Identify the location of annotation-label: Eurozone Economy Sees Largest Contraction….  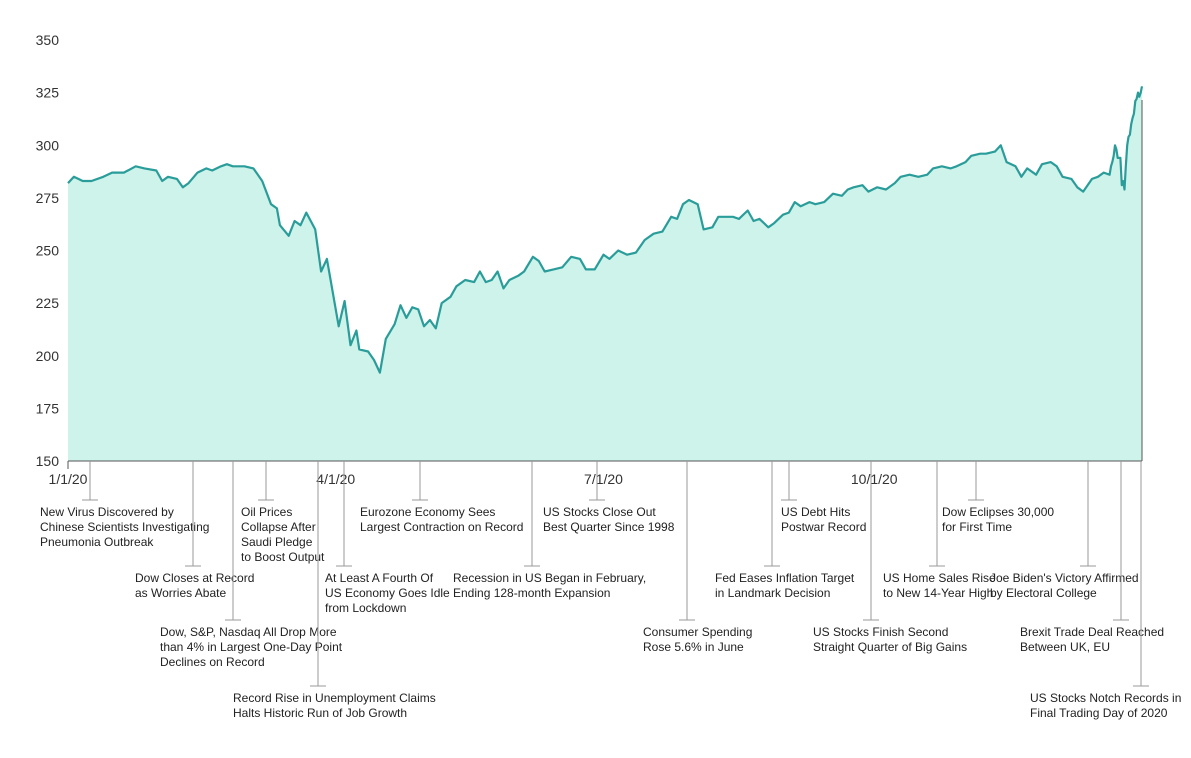
(441, 519).